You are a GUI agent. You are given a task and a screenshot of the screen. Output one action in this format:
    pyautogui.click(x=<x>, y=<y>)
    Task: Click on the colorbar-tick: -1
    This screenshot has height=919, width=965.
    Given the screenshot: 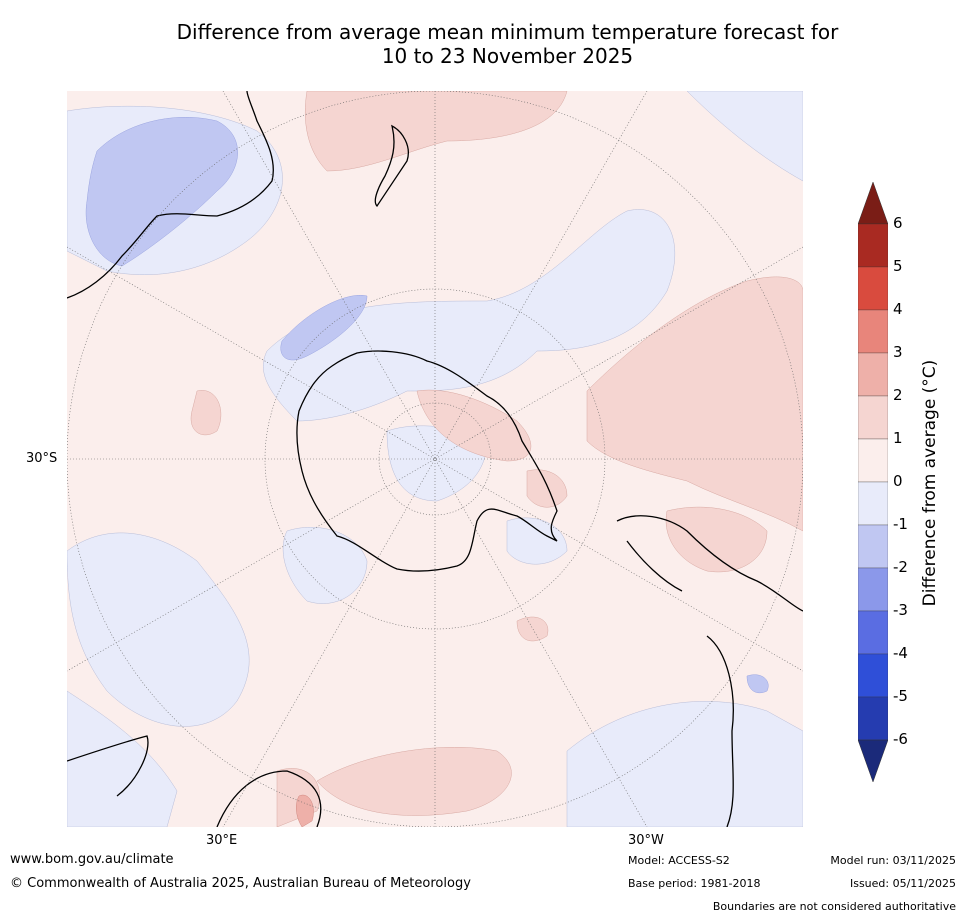 What is the action you would take?
    pyautogui.click(x=900, y=524)
    